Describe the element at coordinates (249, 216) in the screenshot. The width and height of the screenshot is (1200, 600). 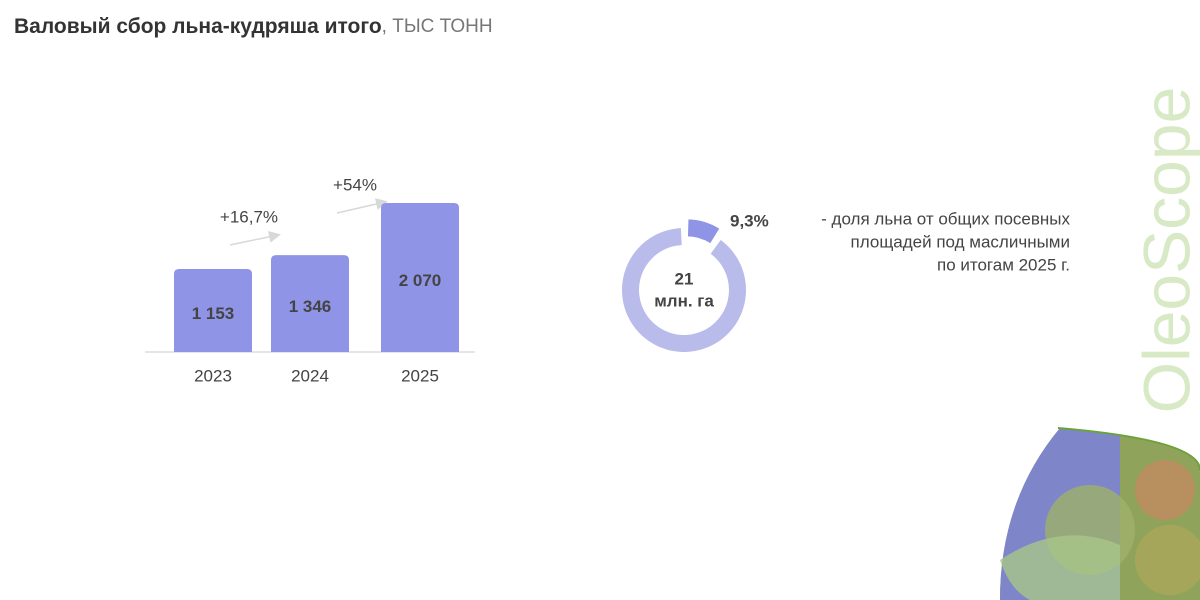
I see `growth-label: +16,7%` at that location.